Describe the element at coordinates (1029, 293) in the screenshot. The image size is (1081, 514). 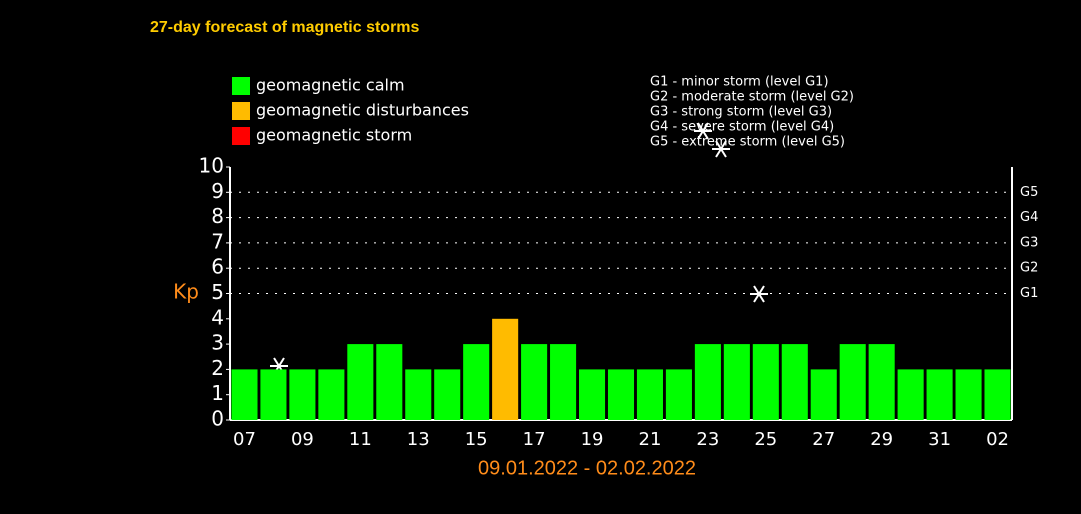
I see `y2-tick-label: G1` at that location.